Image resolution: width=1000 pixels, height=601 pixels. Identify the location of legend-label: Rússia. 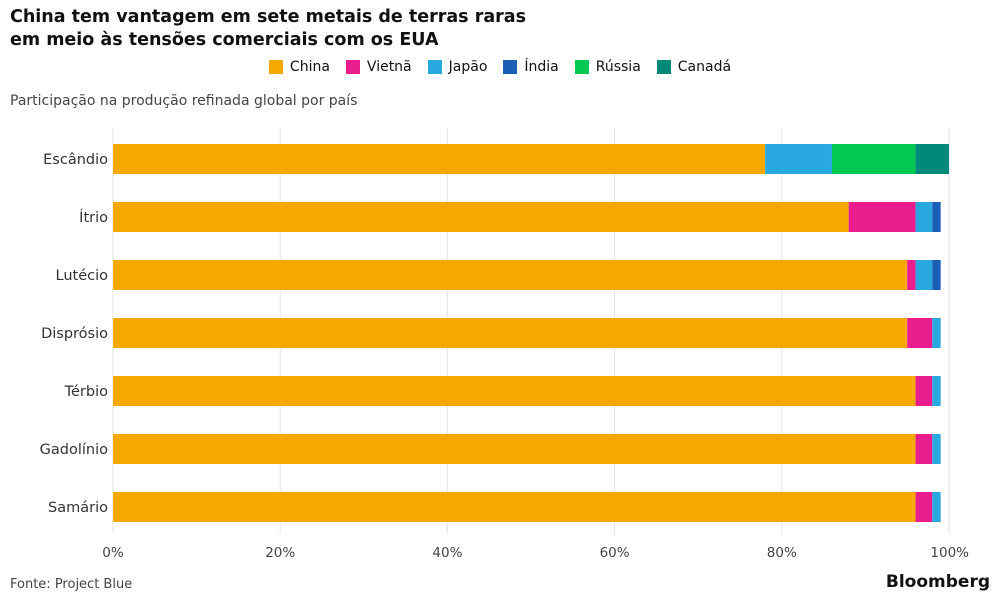
(618, 67).